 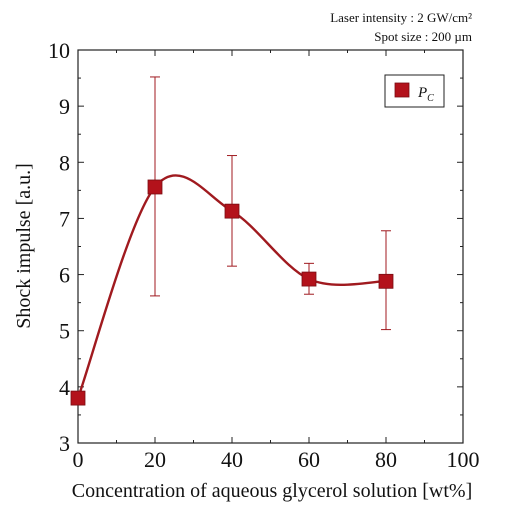 What do you see at coordinates (402, 90) in the screenshot?
I see `legend-marker-icon` at bounding box center [402, 90].